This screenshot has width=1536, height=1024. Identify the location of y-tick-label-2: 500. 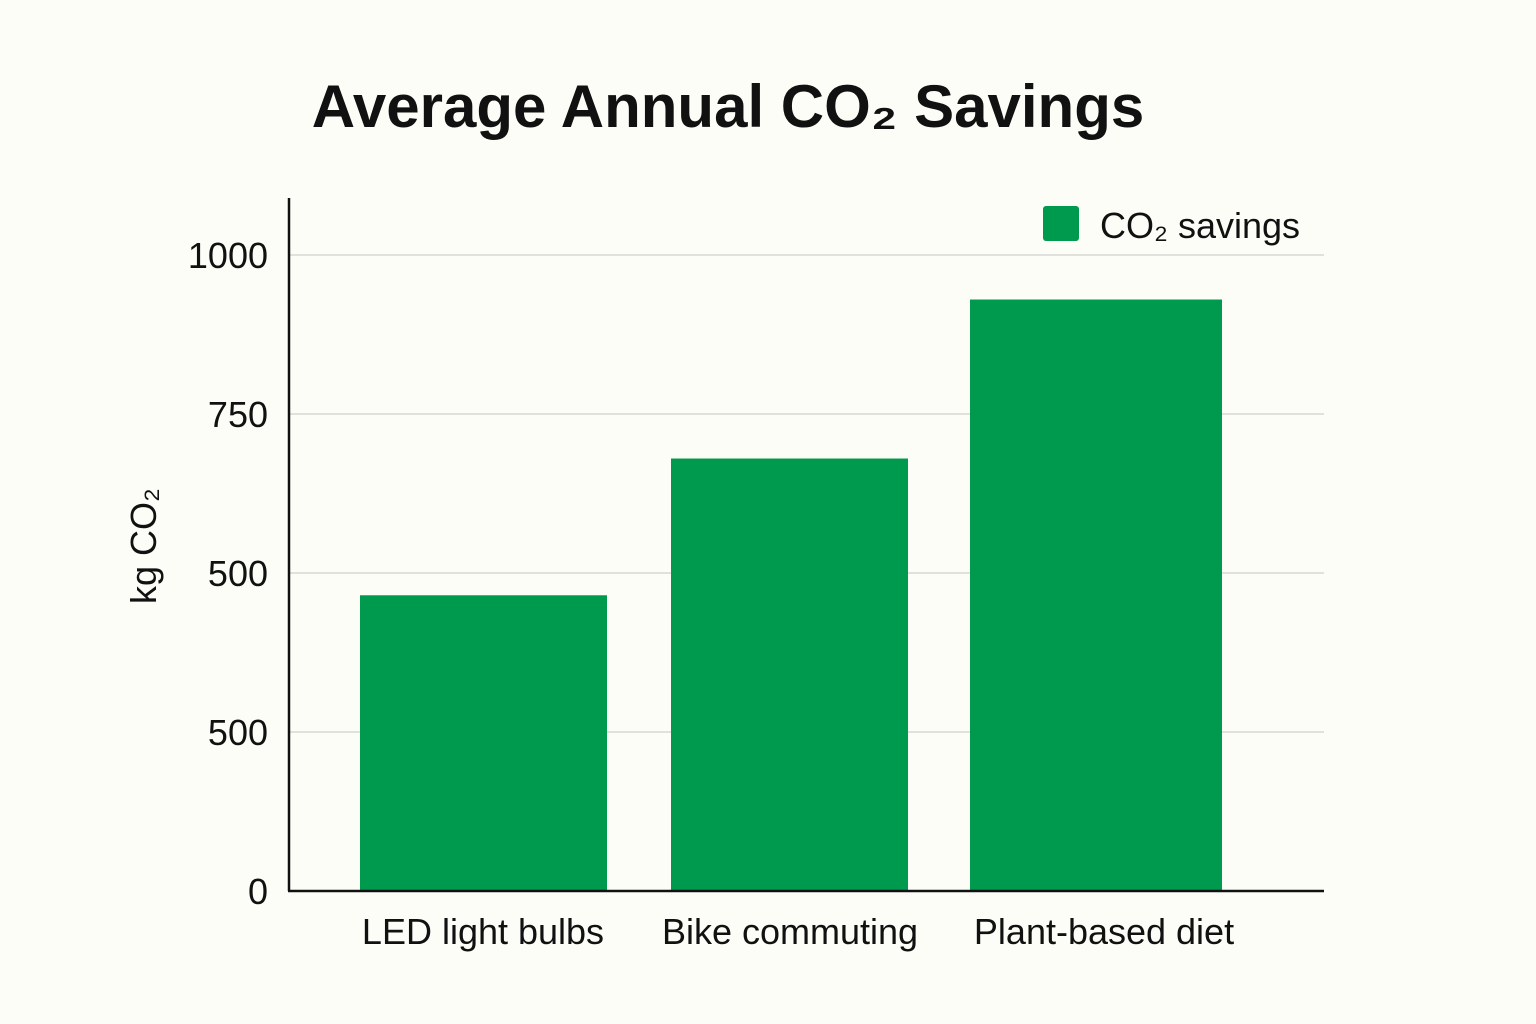
(238, 573).